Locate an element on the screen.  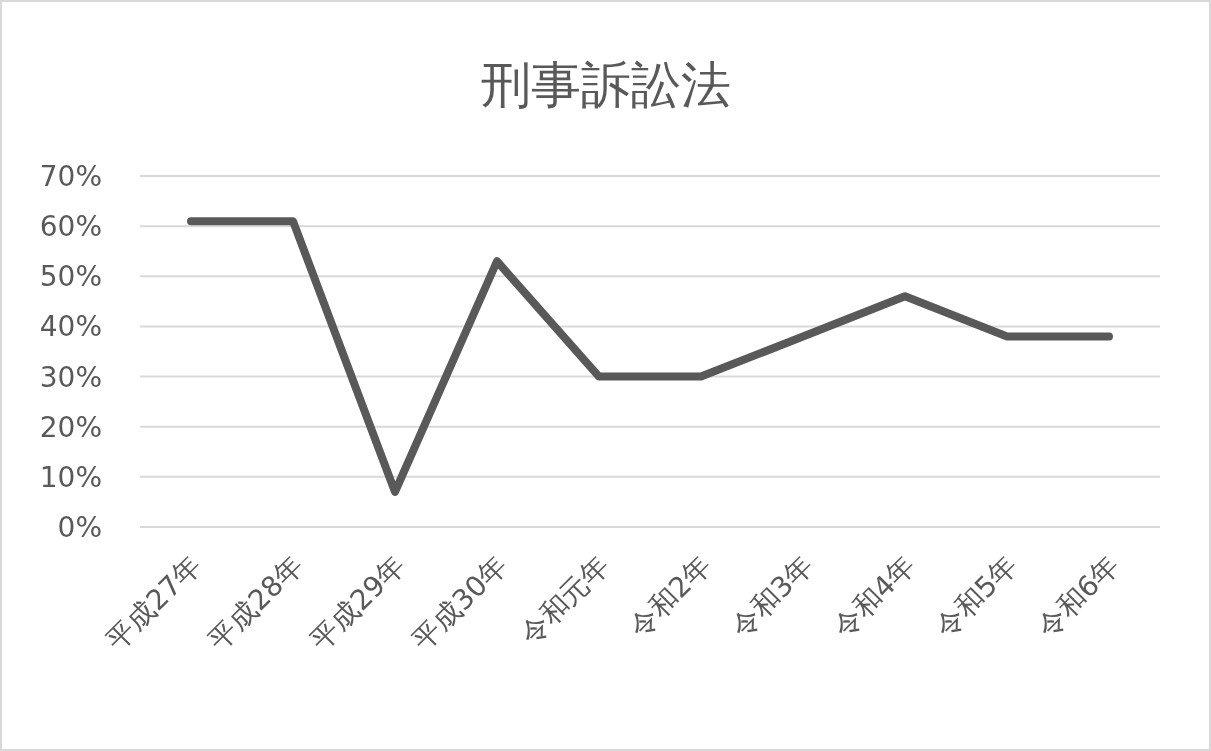
x-tick-label: 令和3年 is located at coordinates (772, 596).